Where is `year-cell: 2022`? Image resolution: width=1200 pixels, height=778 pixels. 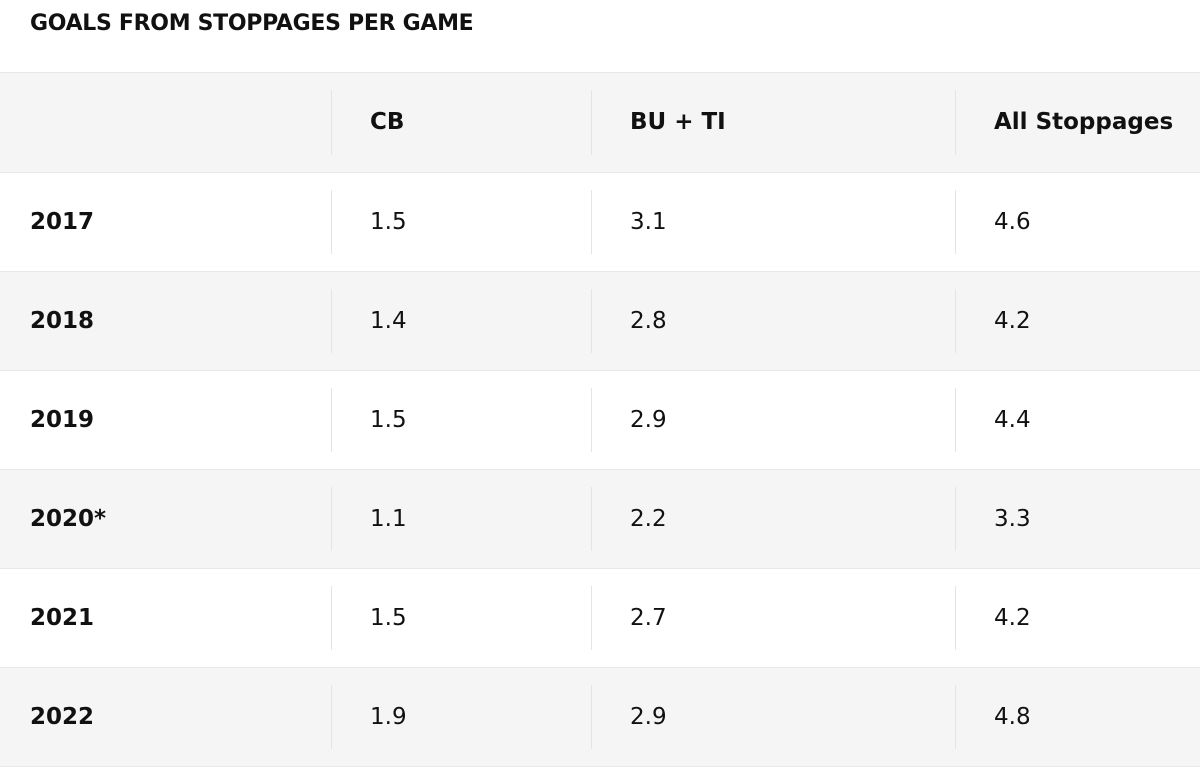 year-cell: 2022 is located at coordinates (62, 716).